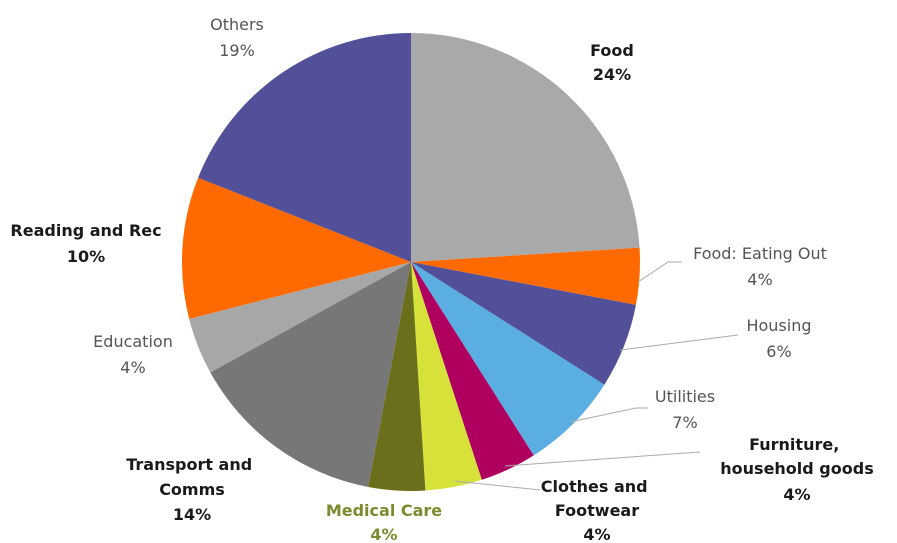  I want to click on label-utilities-name: Utilities, so click(685, 396).